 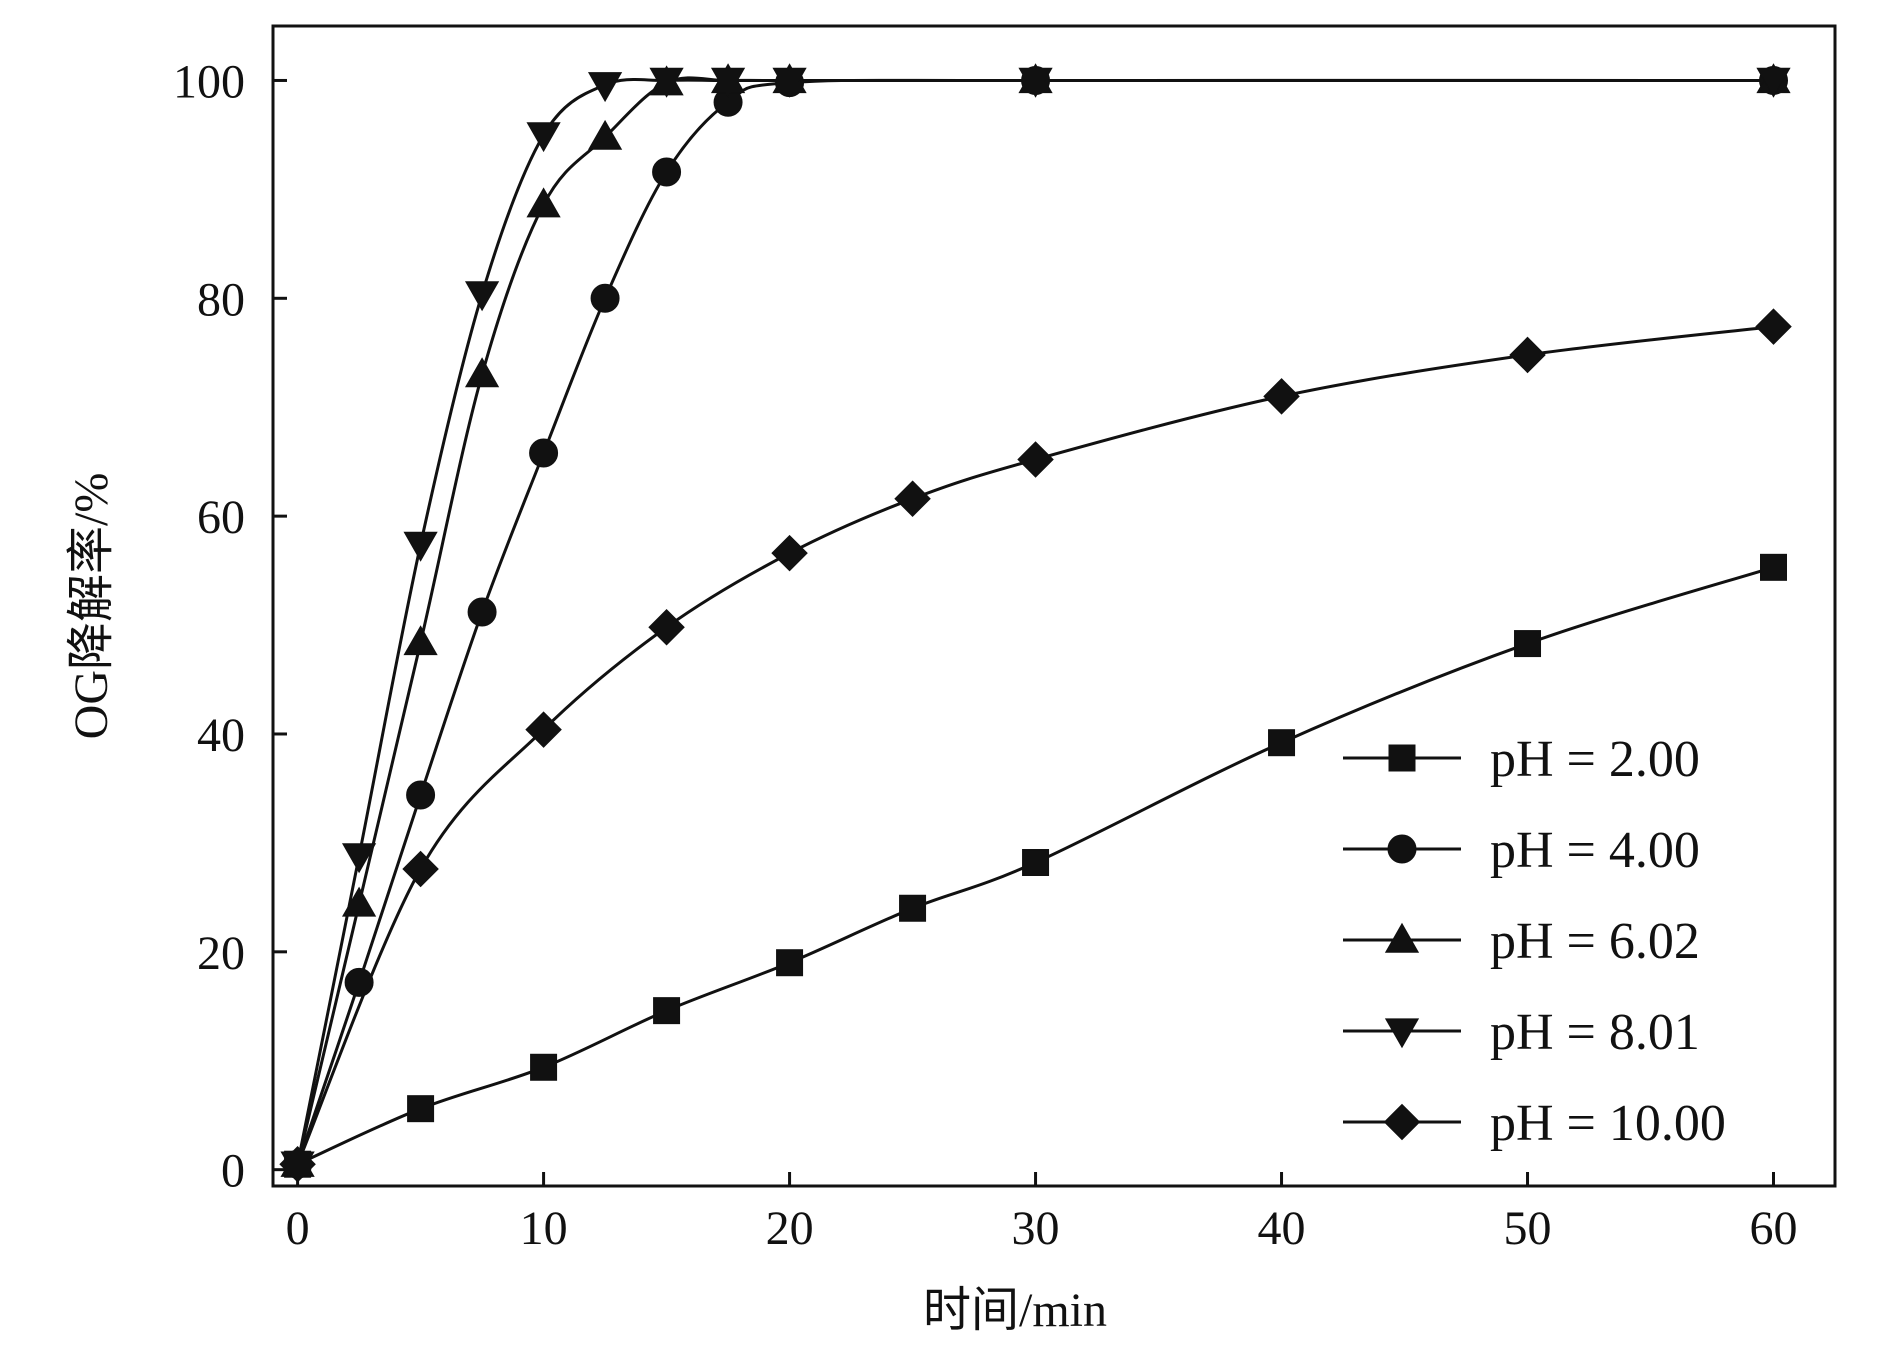 I want to click on legend-marker-diamond, so click(x=1402, y=1122).